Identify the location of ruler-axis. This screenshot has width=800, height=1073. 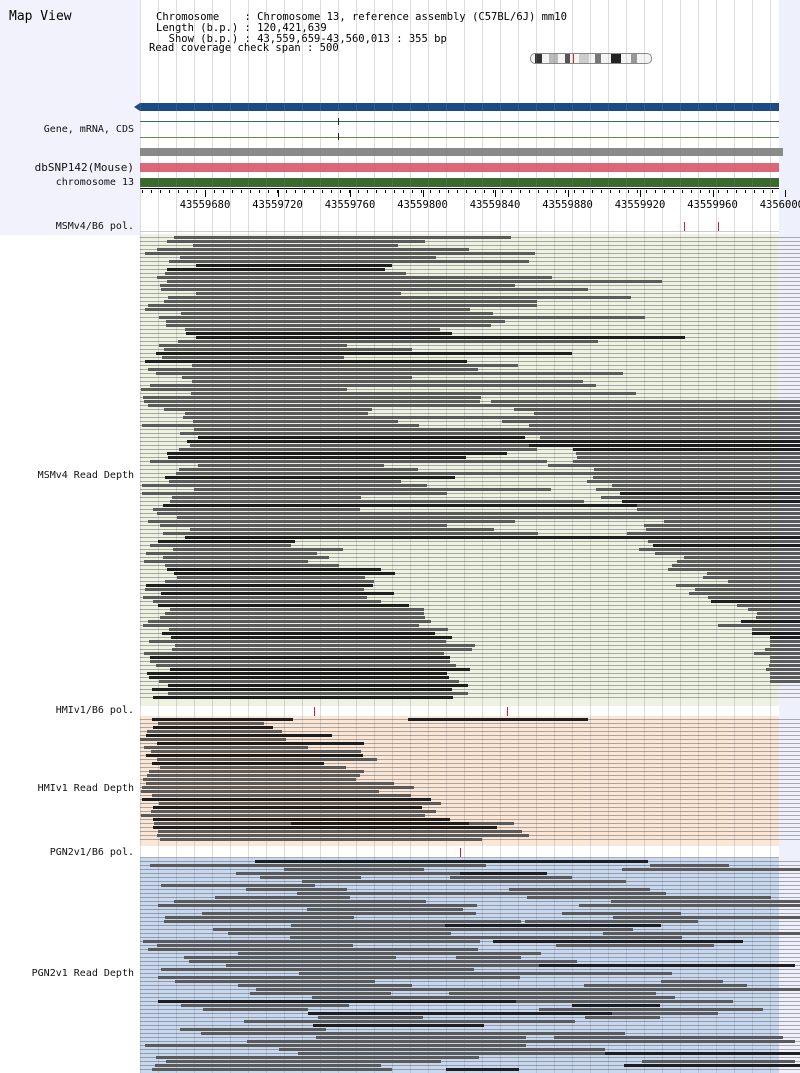
(459, 188).